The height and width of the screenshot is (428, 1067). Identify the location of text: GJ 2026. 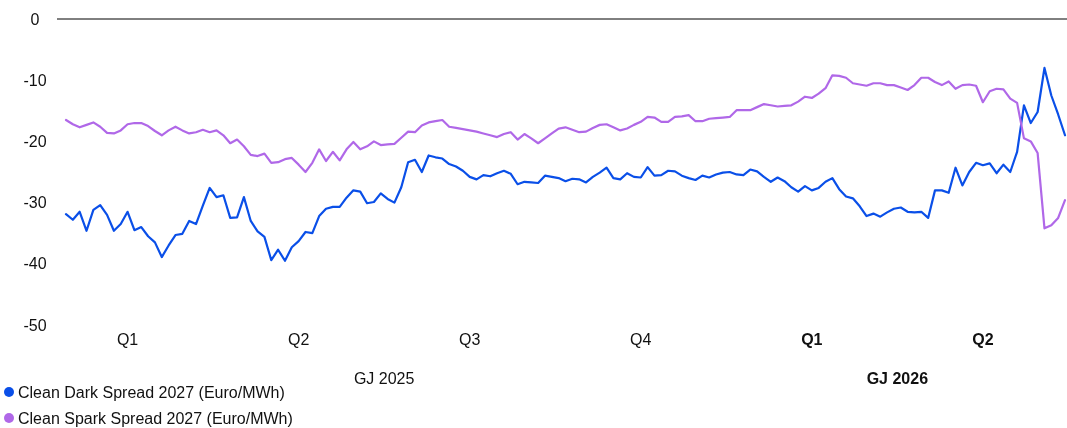
(897, 378).